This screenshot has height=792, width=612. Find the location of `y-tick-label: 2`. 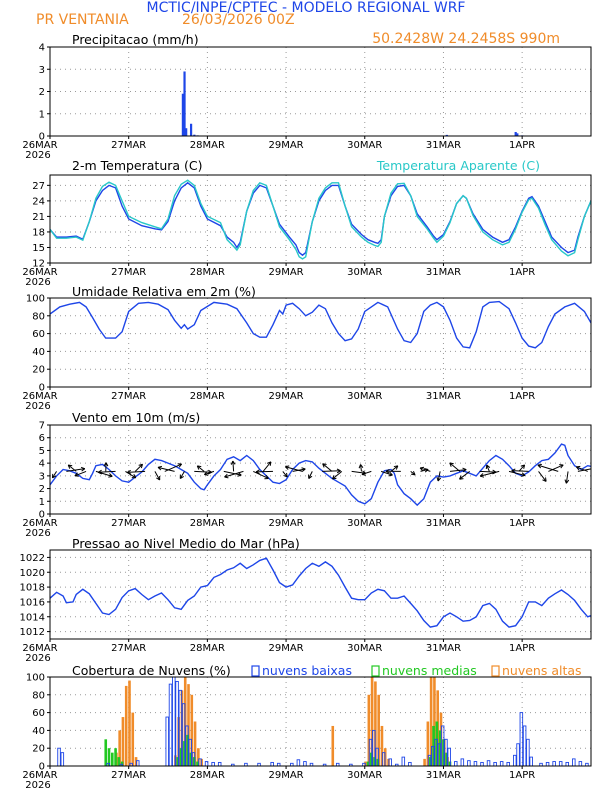

y-tick-label: 2 is located at coordinates (42, 92).